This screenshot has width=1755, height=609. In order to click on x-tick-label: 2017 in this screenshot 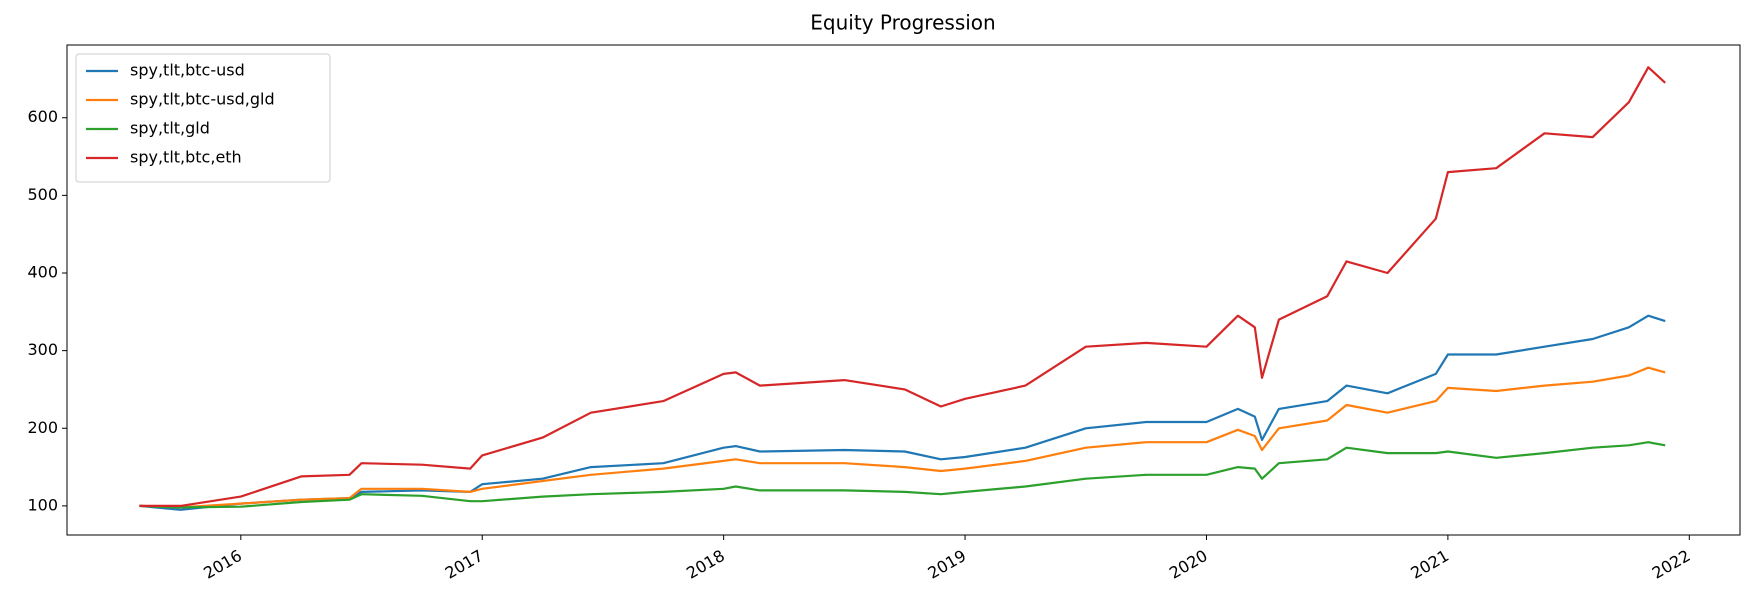, I will do `click(464, 564)`.